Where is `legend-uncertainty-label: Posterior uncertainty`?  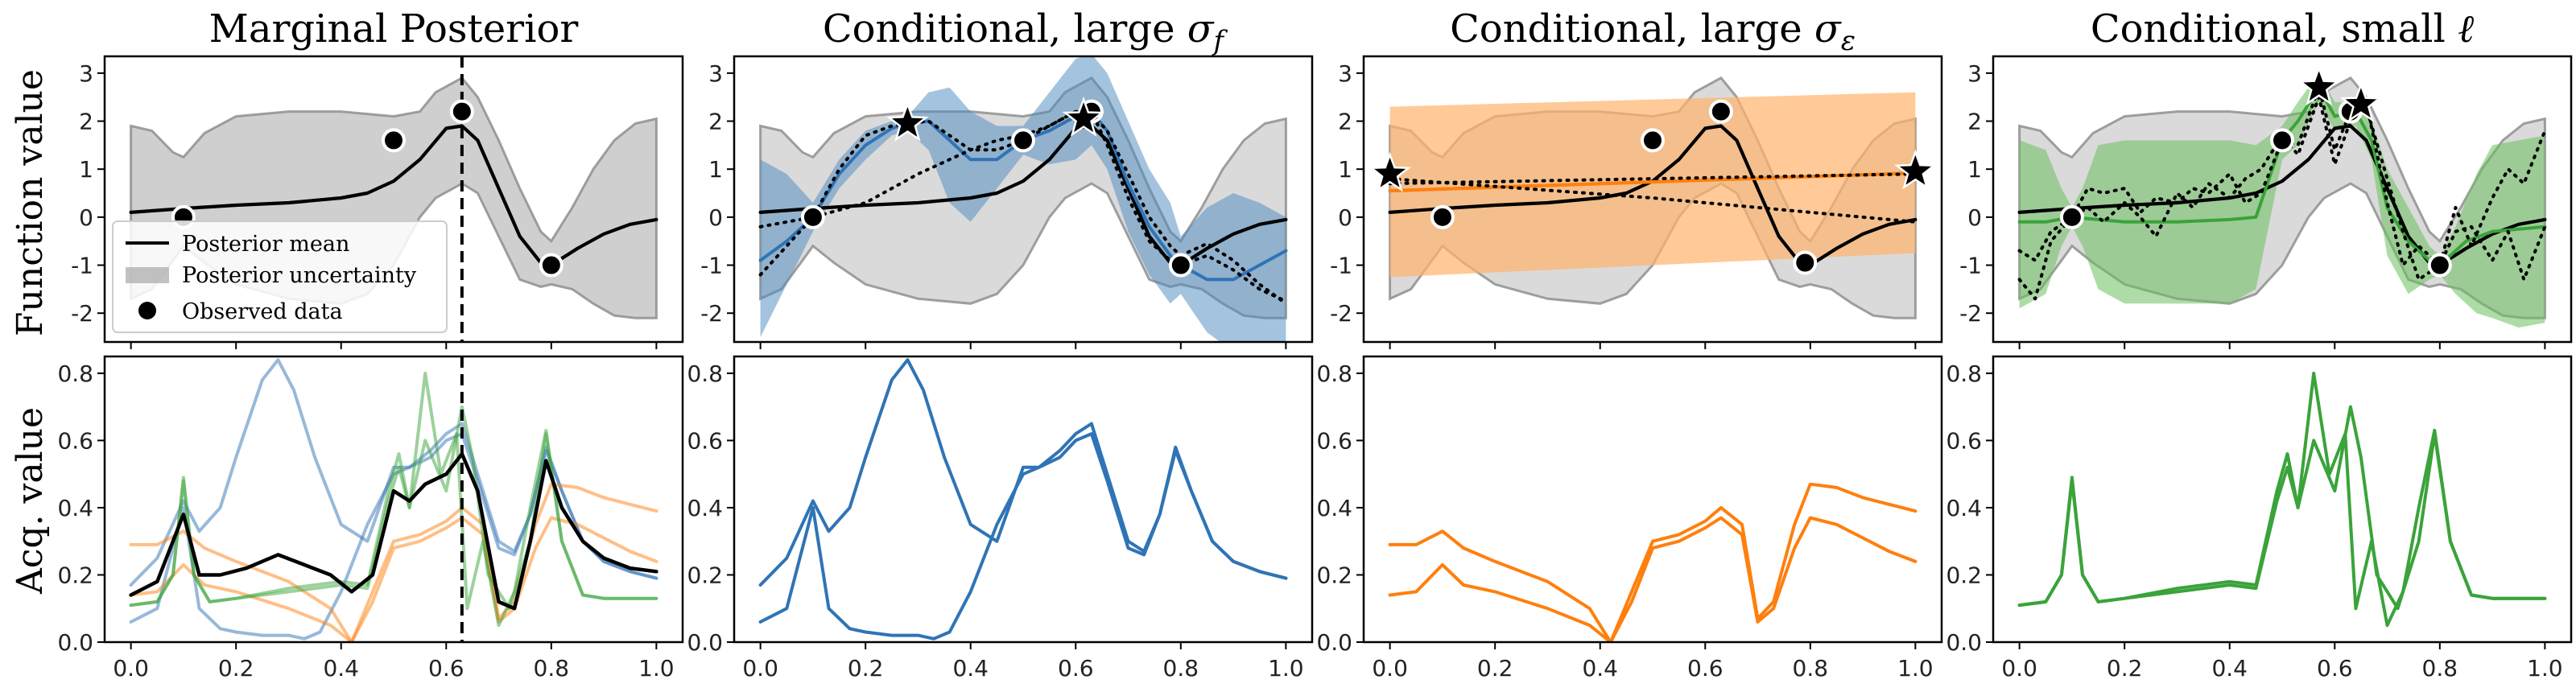 legend-uncertainty-label: Posterior uncertainty is located at coordinates (299, 275).